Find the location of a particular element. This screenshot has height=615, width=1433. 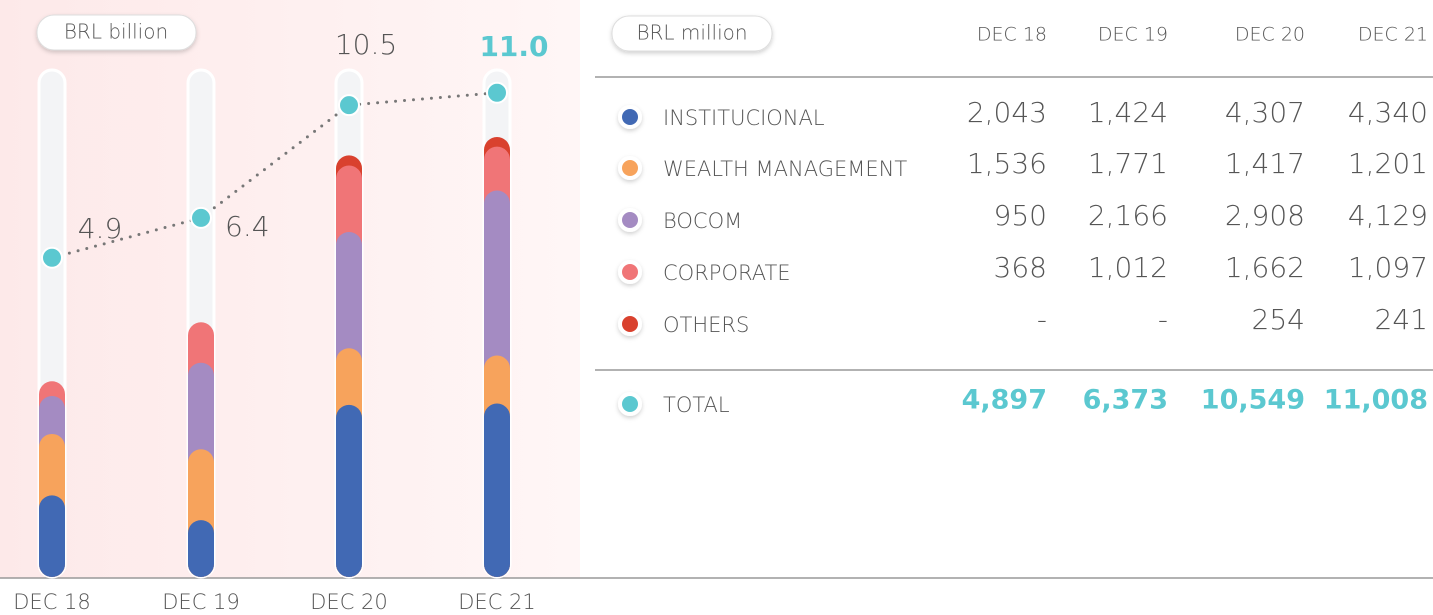

cell-value: 1,201 is located at coordinates (1388, 163).